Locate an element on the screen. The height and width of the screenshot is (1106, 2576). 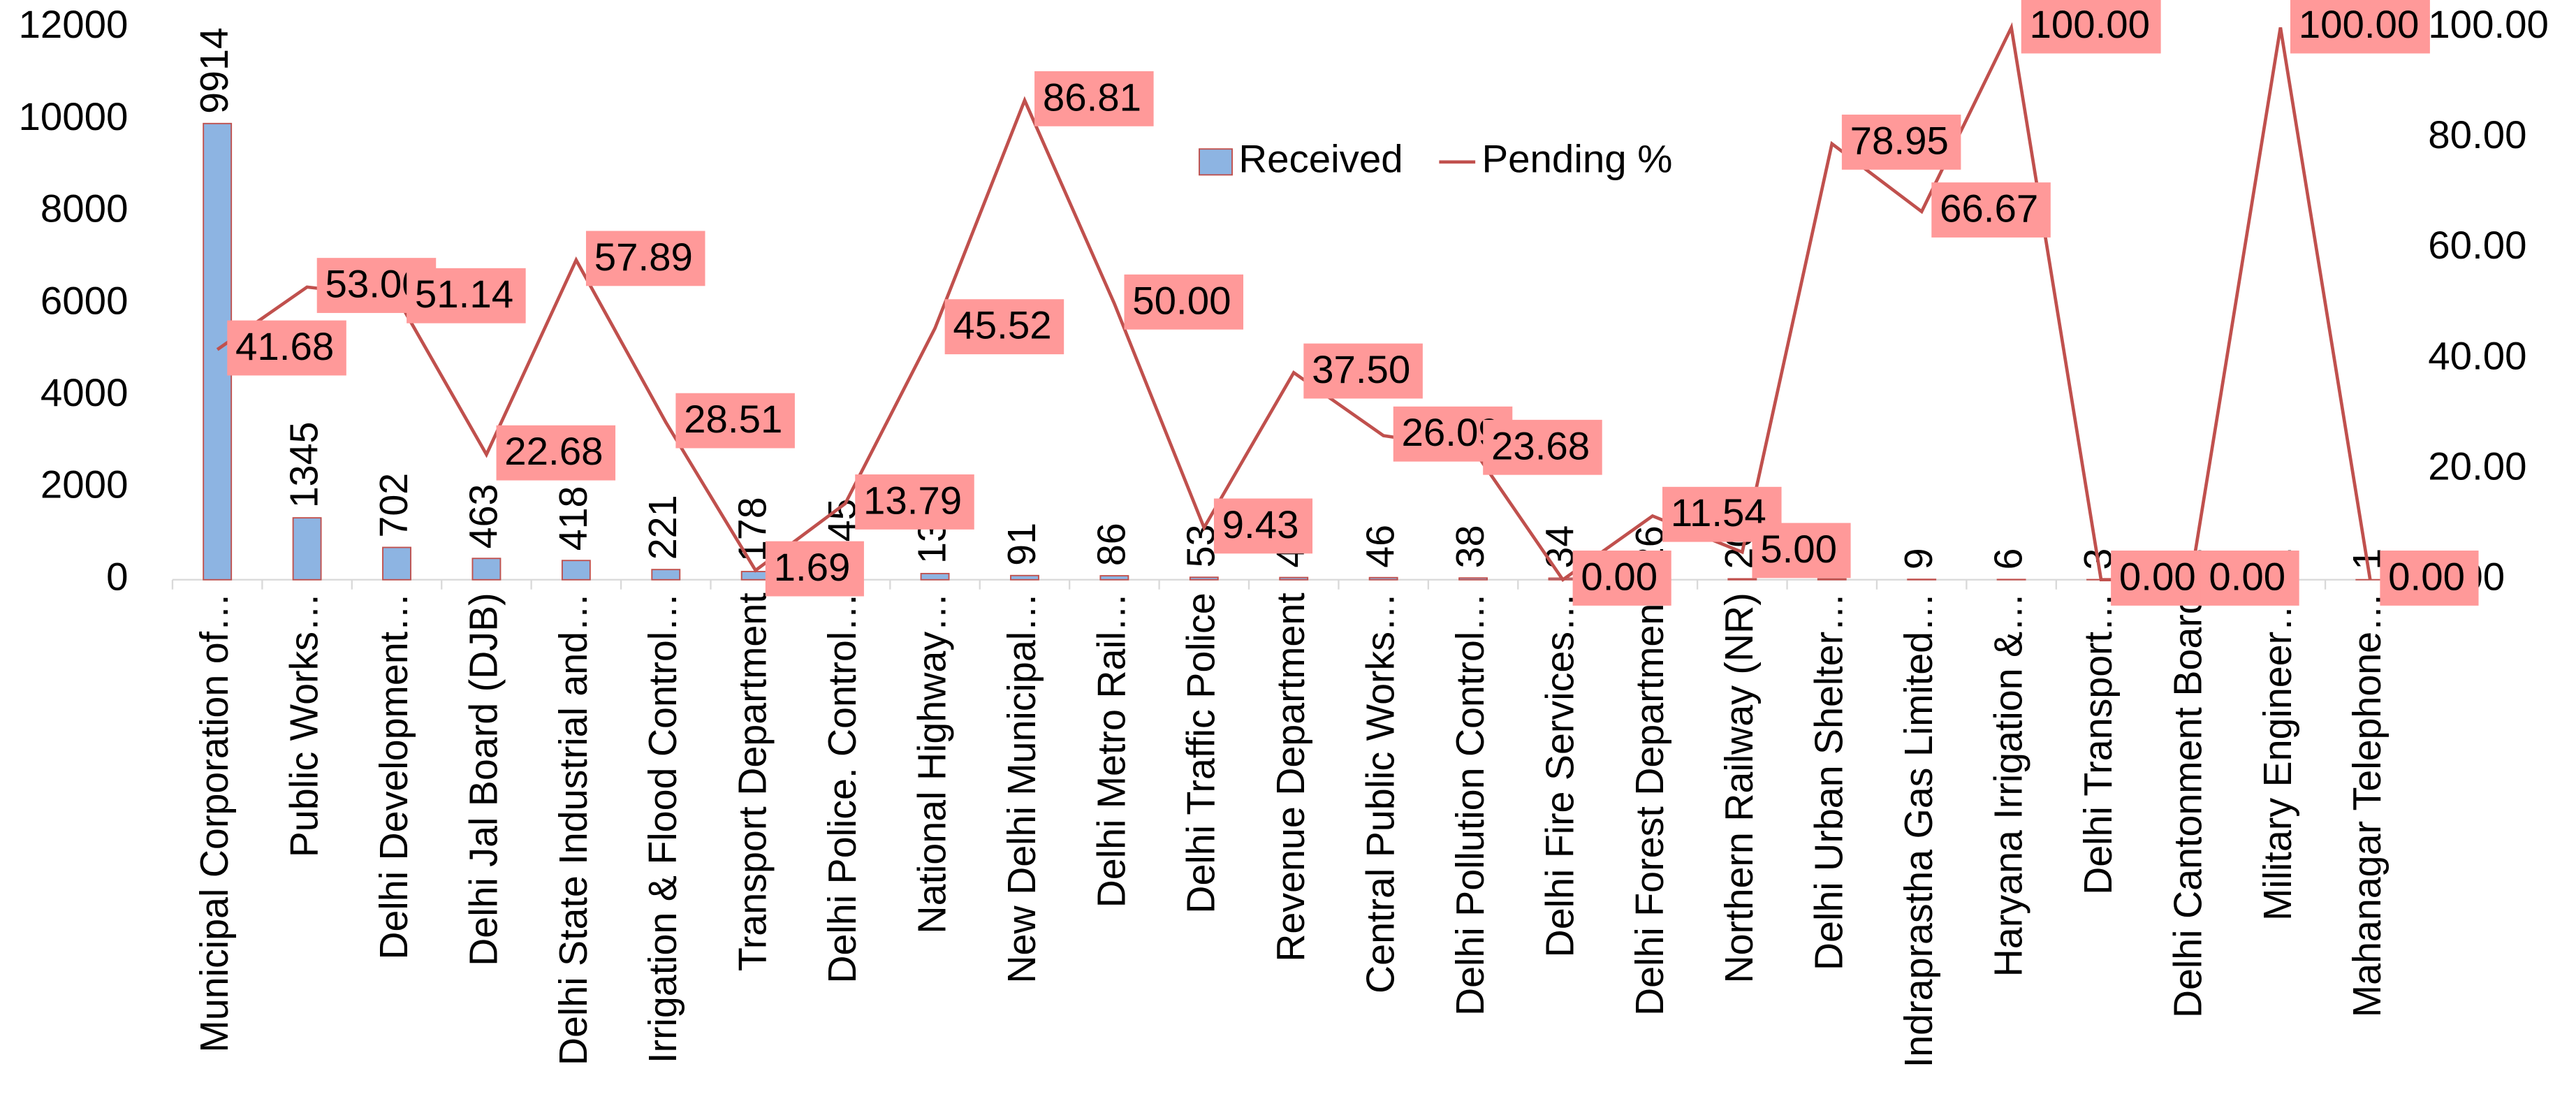
bar-value-label: 221 is located at coordinates (663, 527).